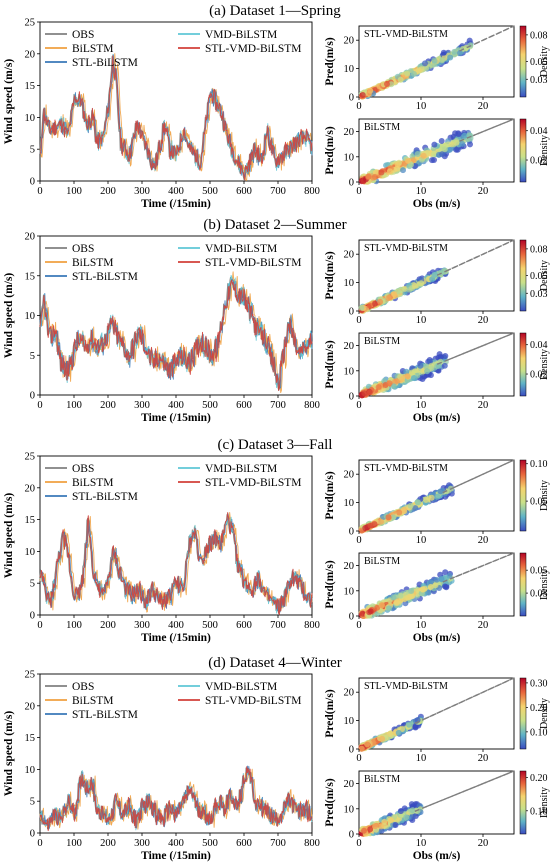 This screenshot has height=868, width=550. I want to click on colorbar, so click(523, 584).